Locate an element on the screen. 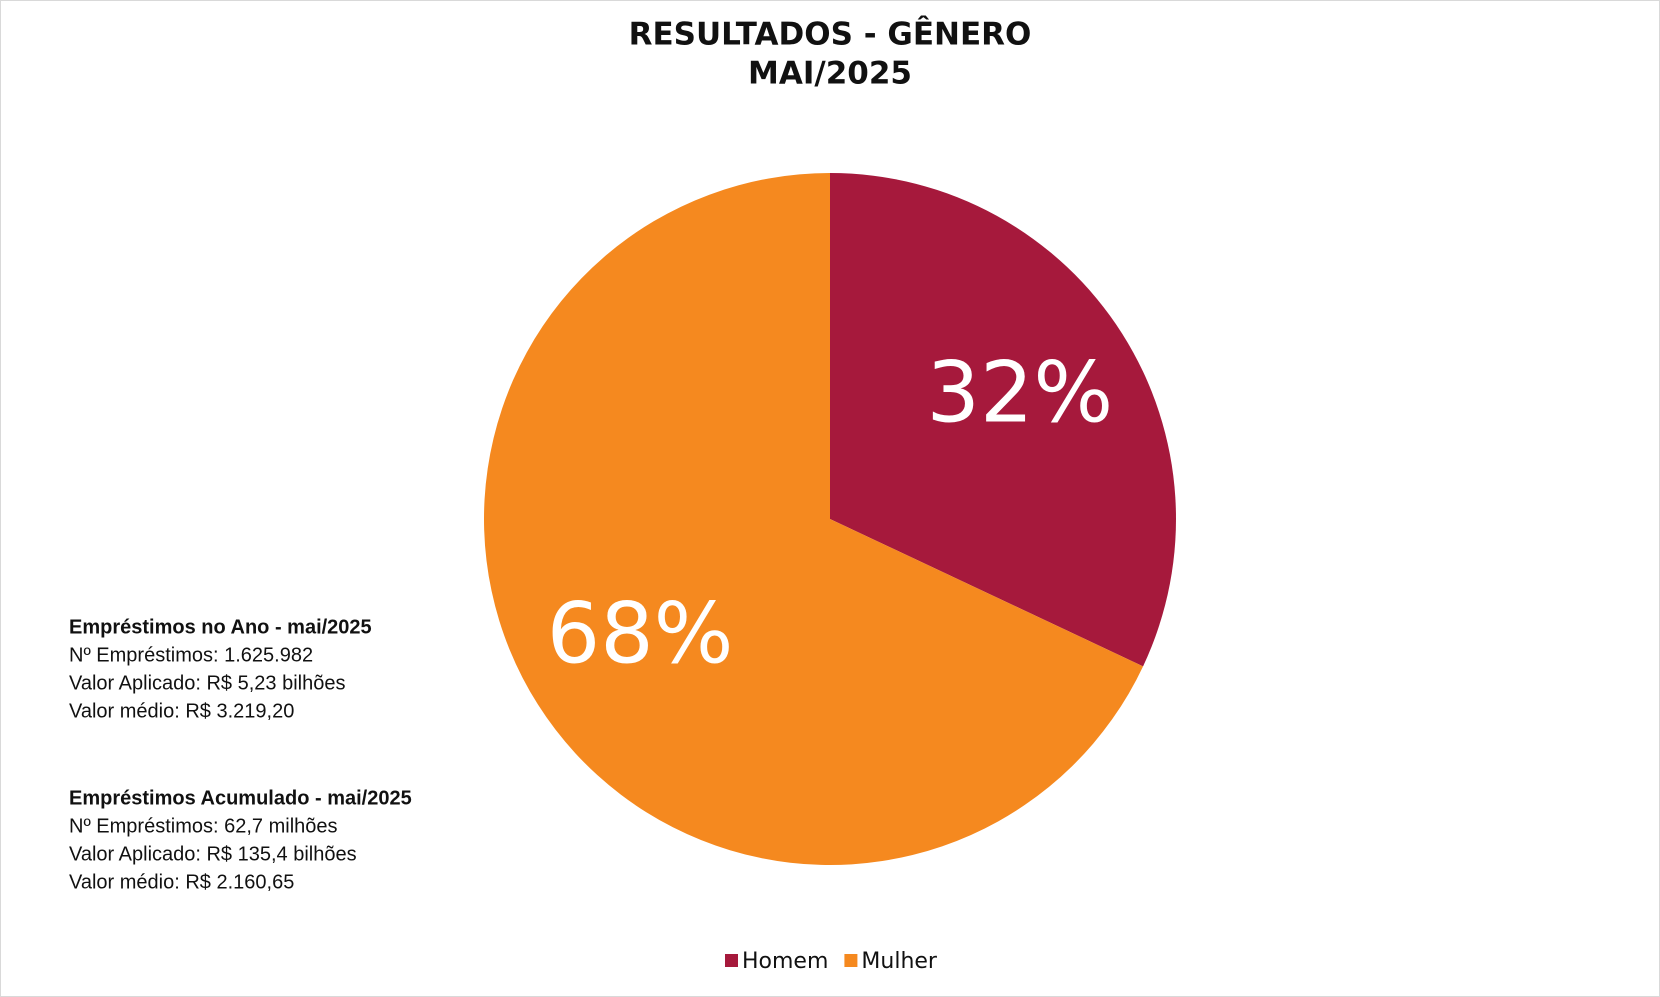 This screenshot has width=1660, height=997. note-line: Valor Aplicado: R$ 5,23 bilhões is located at coordinates (207, 683).